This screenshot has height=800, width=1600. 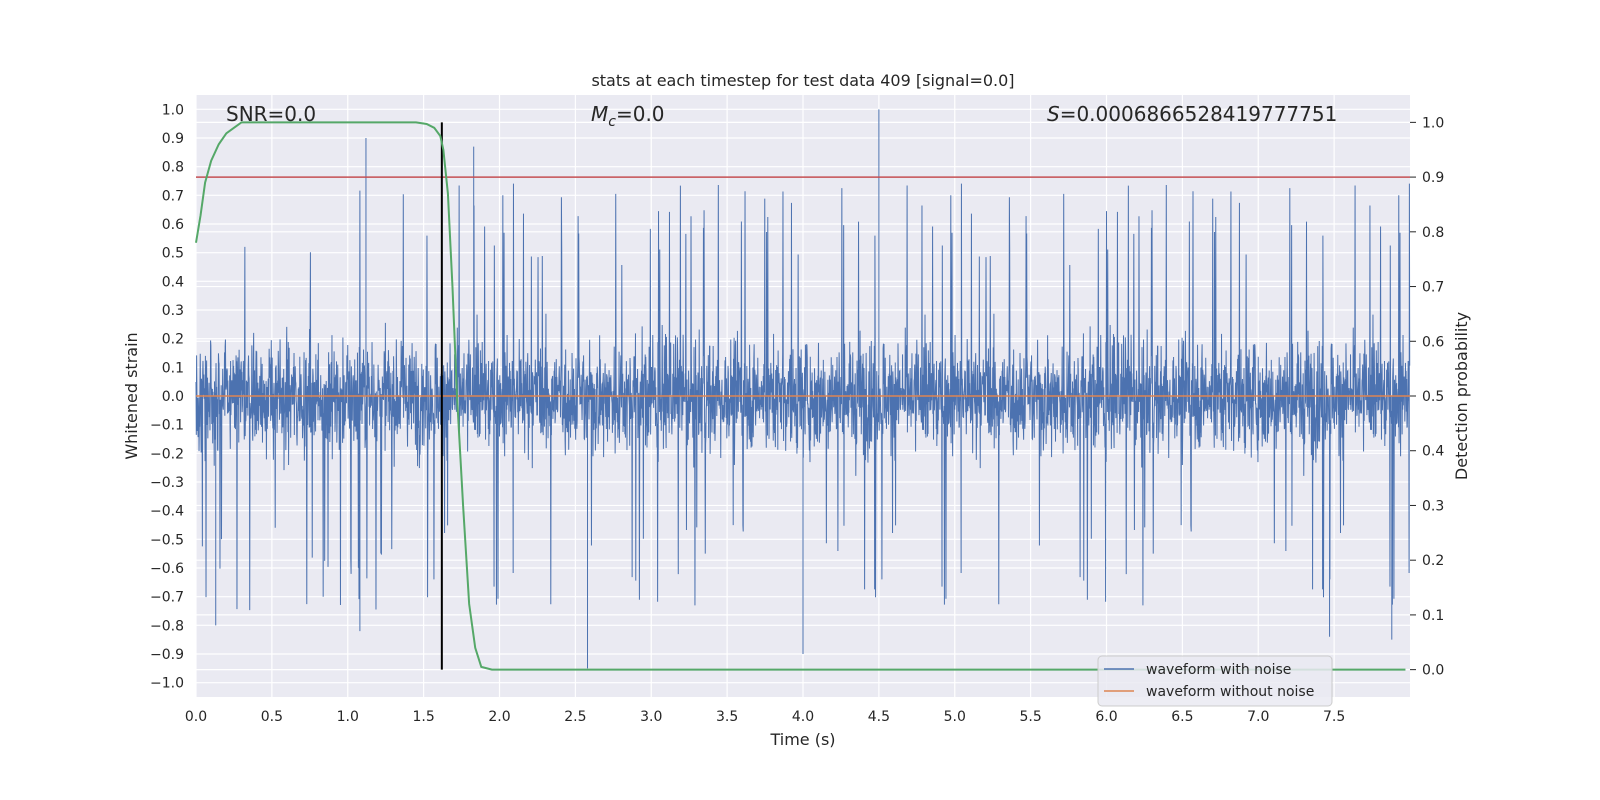 I want to click on y-left-tick-label: 0.5, so click(x=173, y=254).